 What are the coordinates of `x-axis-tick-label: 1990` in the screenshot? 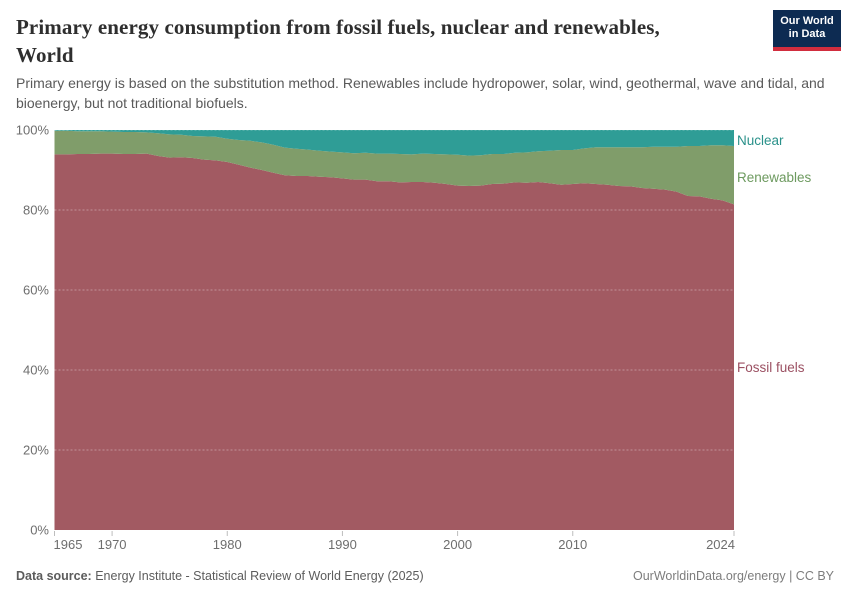 It's located at (342, 544).